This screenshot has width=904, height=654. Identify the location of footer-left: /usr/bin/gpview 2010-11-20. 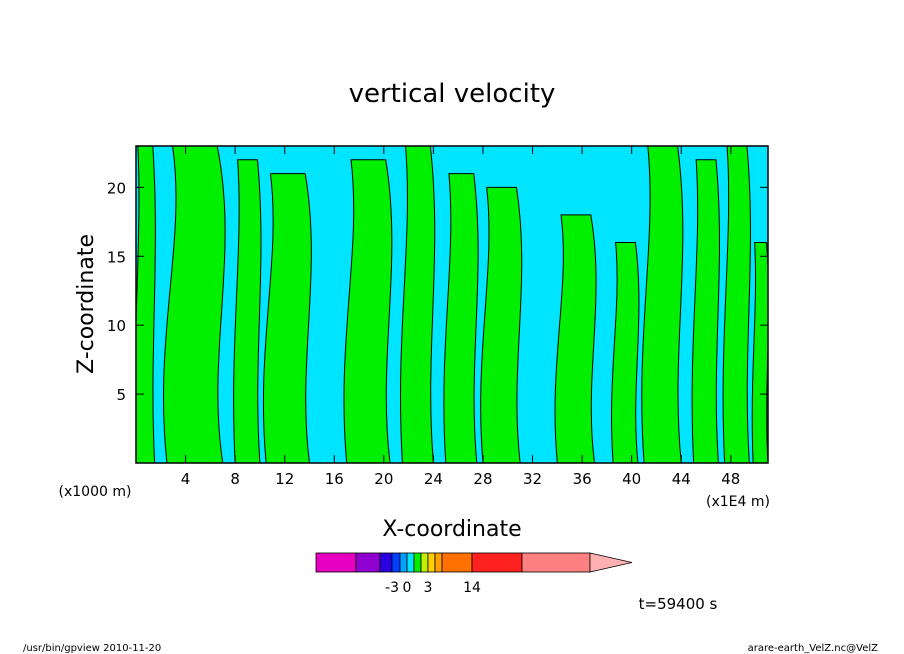
(92, 648).